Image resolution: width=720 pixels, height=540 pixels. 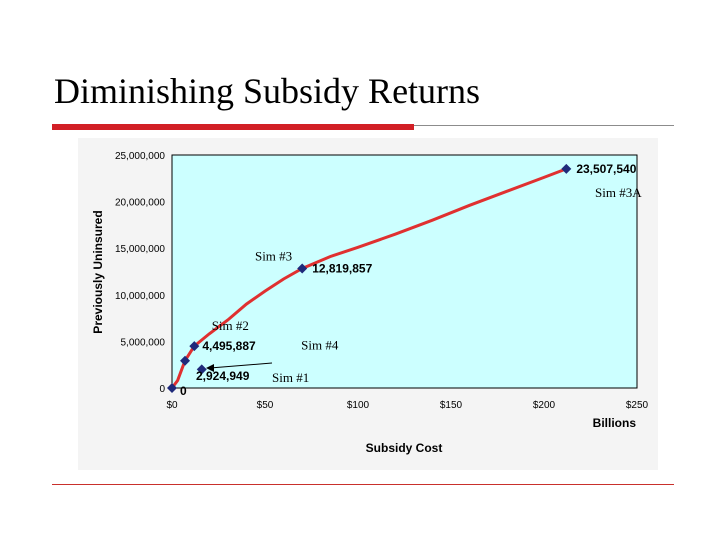 What do you see at coordinates (358, 405) in the screenshot?
I see `x-tick-label: $100` at bounding box center [358, 405].